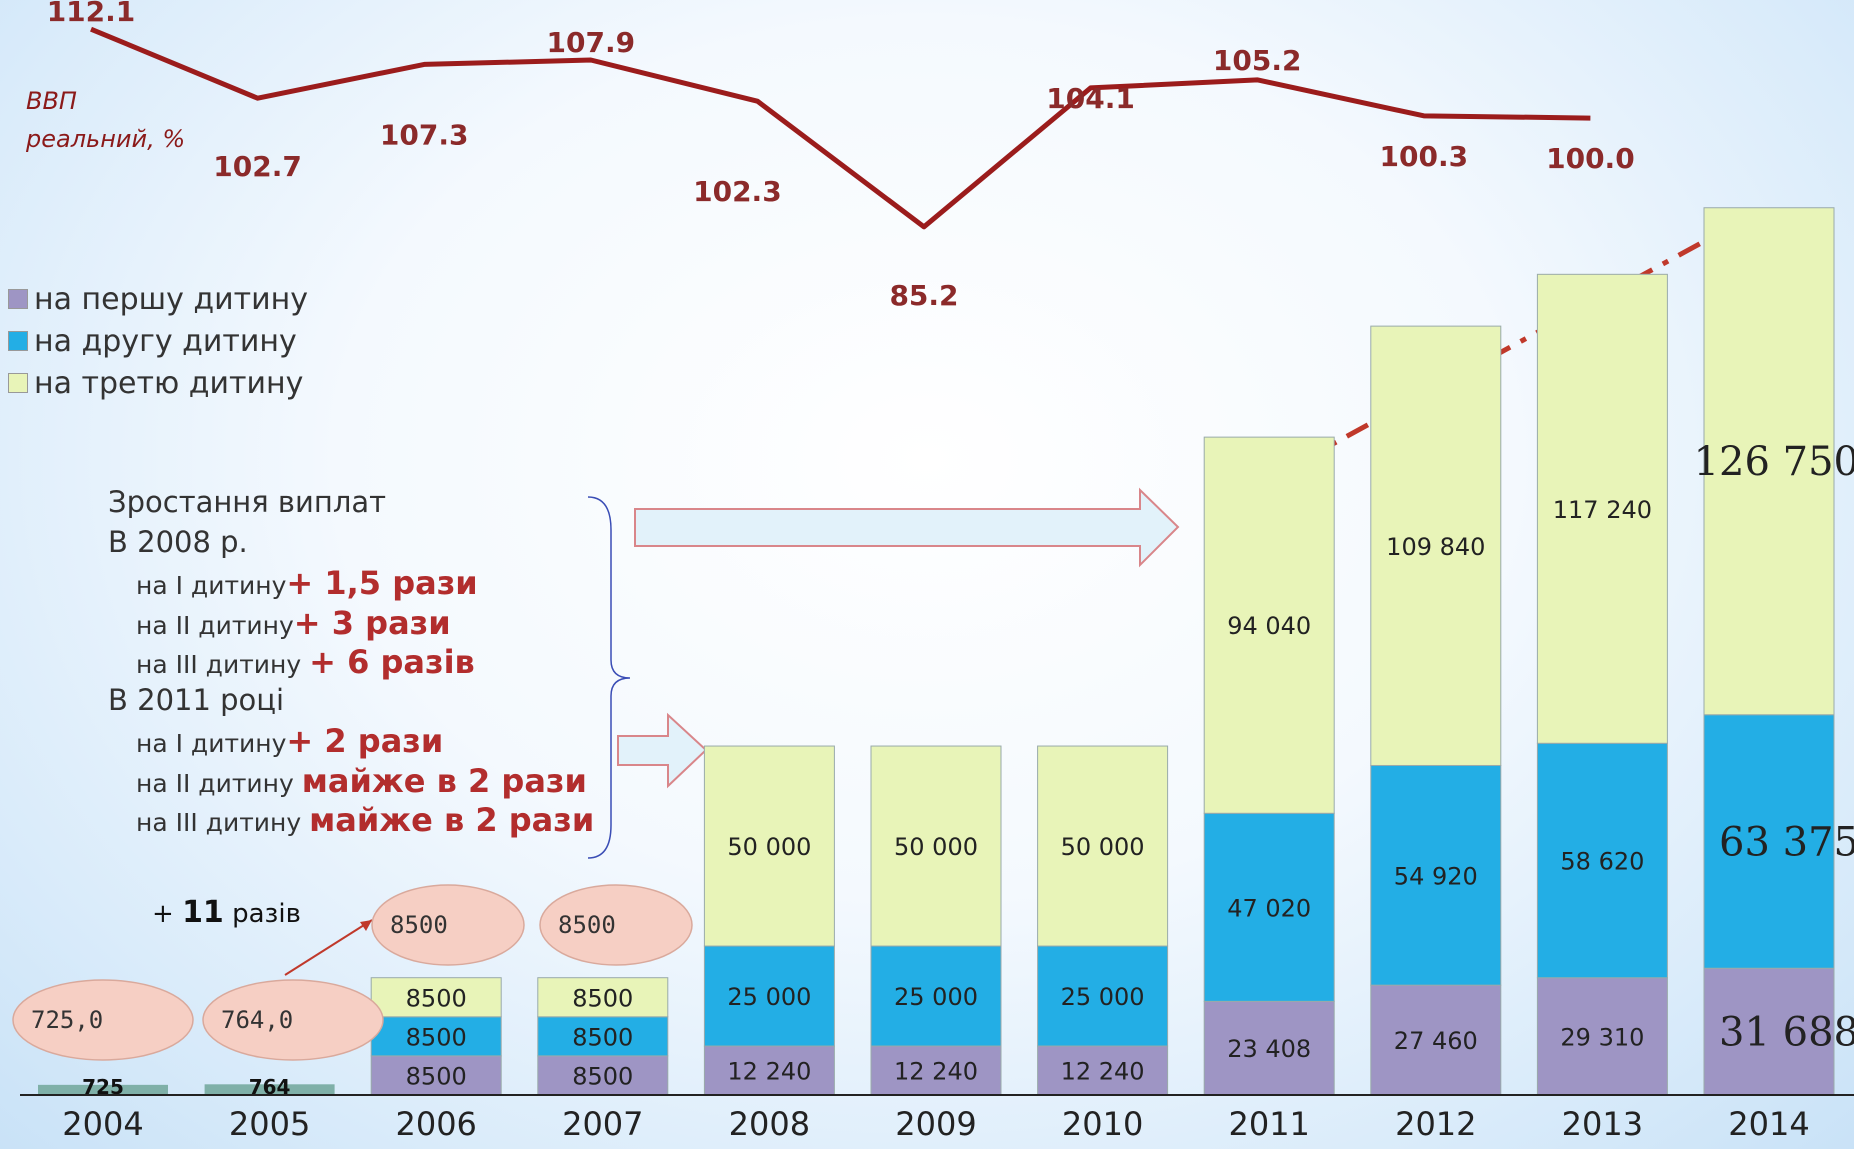  Describe the element at coordinates (1435, 1124) in the screenshot. I see `x-tick-label: 2012` at that location.